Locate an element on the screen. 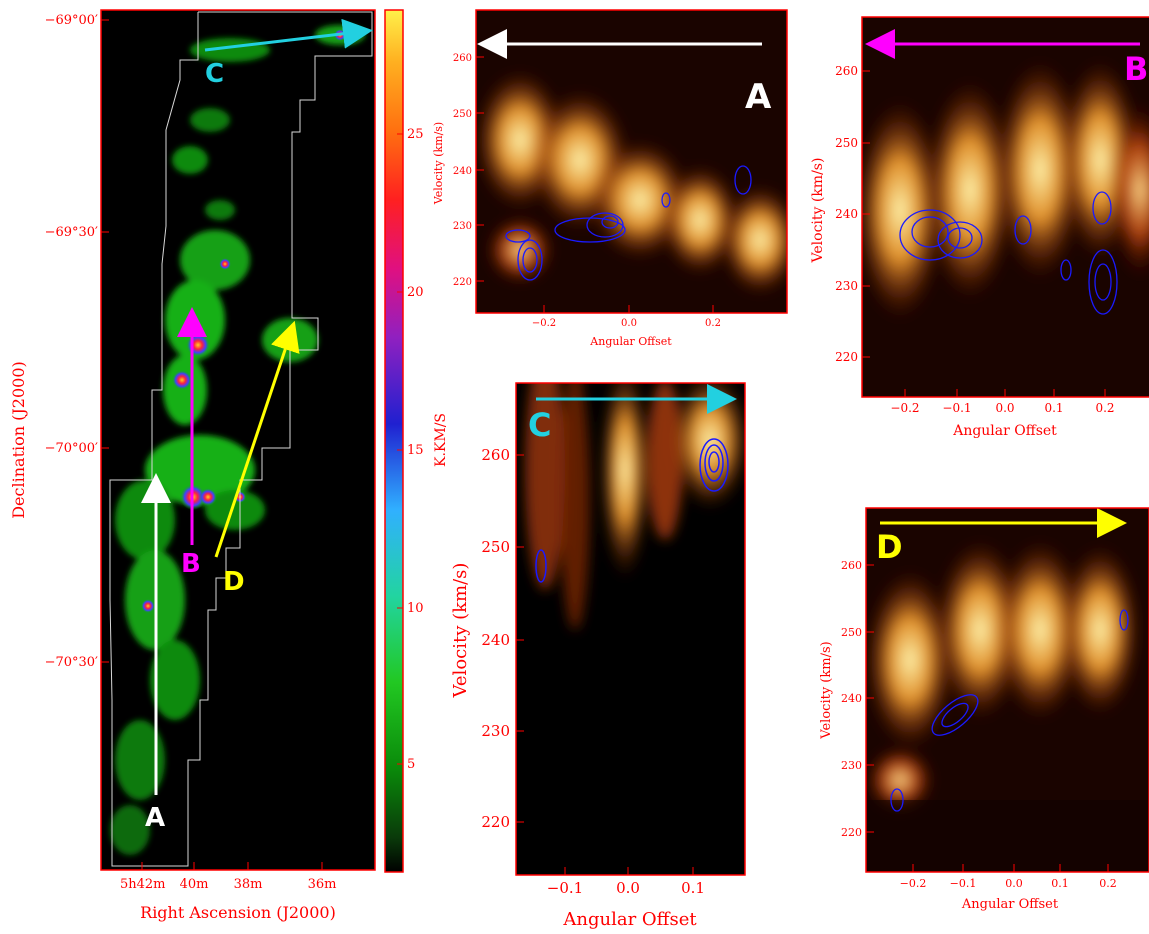  pv-c-y-label: Velocity (km/s) is located at coordinates (460, 631).